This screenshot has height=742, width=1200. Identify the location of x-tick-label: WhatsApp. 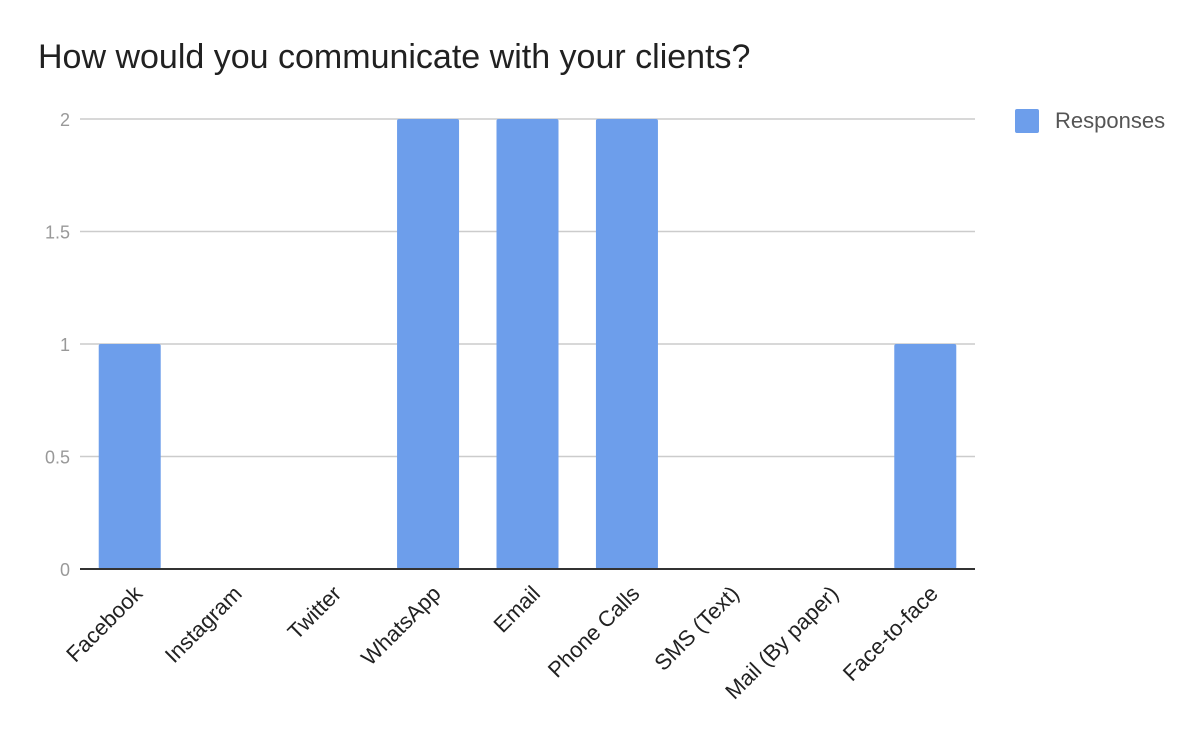
(400, 625).